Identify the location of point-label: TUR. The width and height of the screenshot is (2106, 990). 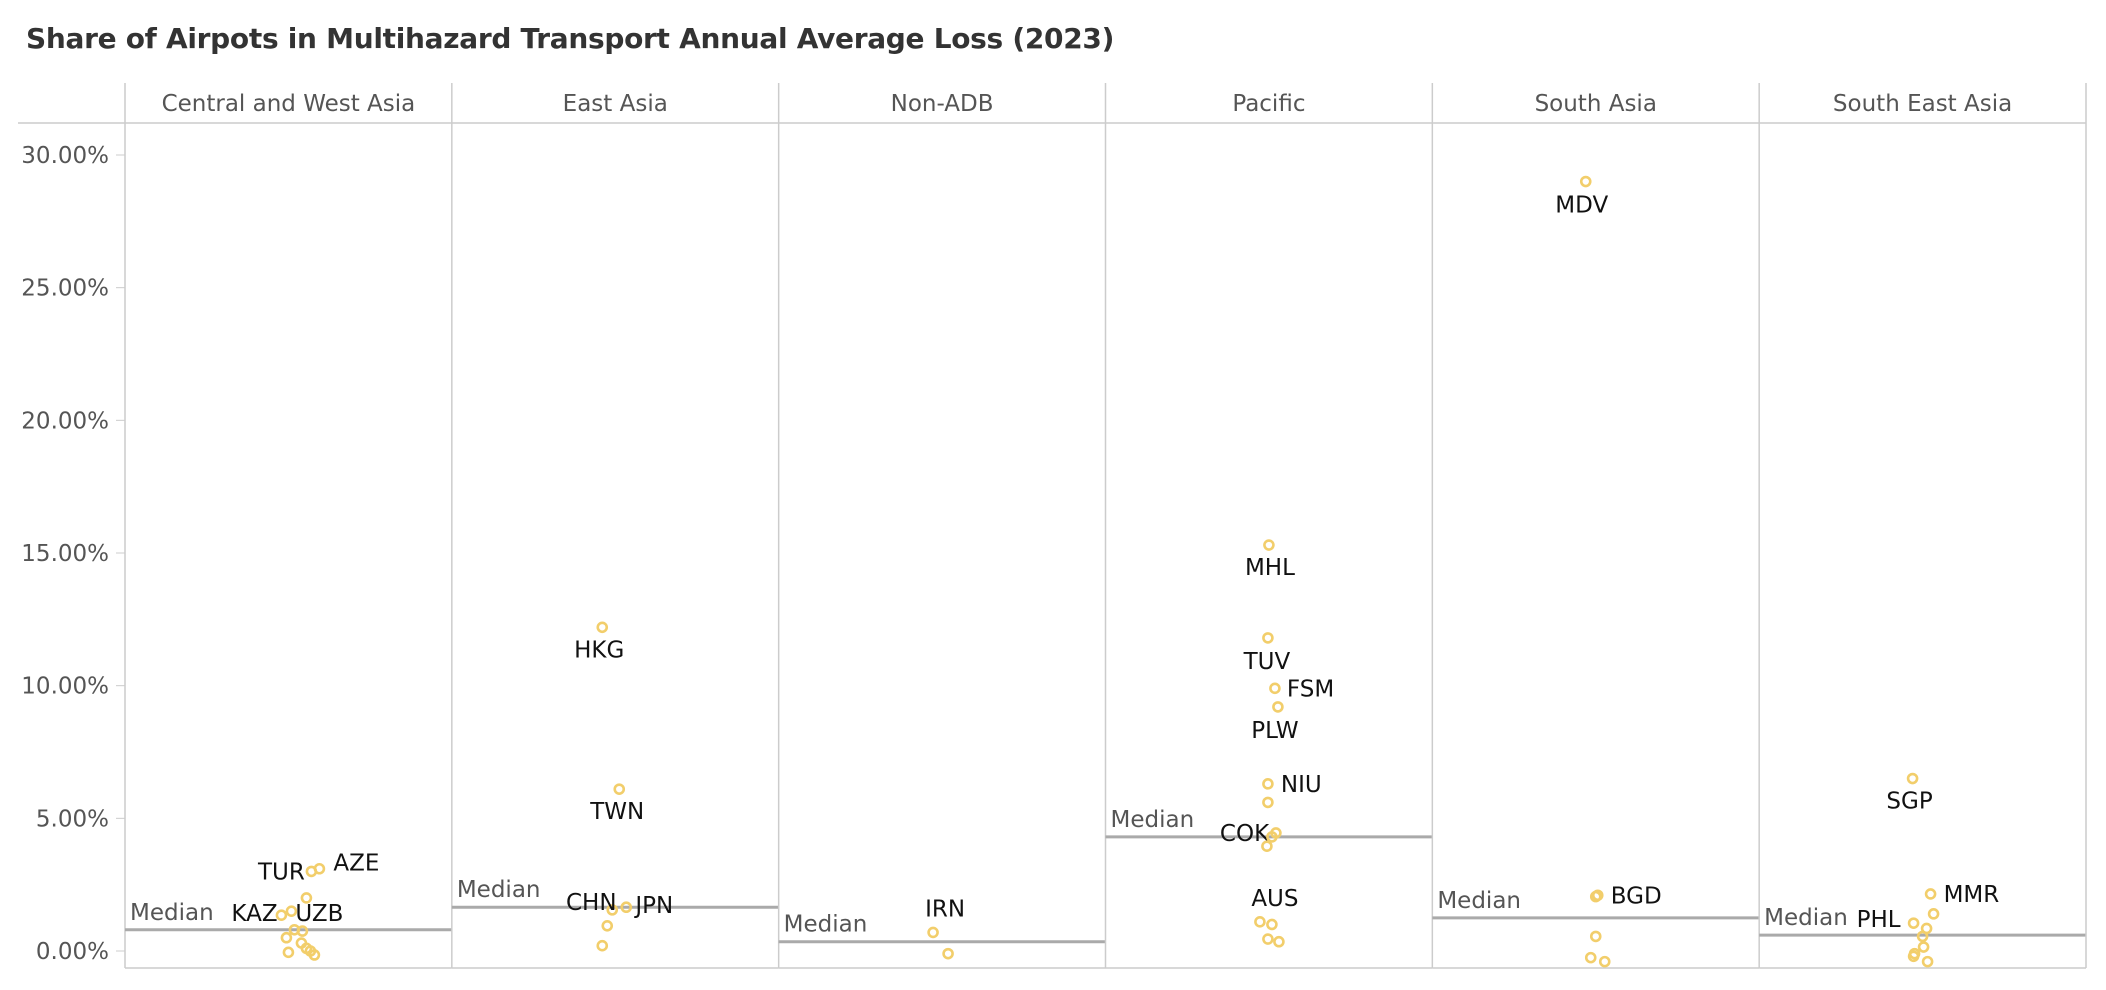
(281, 872).